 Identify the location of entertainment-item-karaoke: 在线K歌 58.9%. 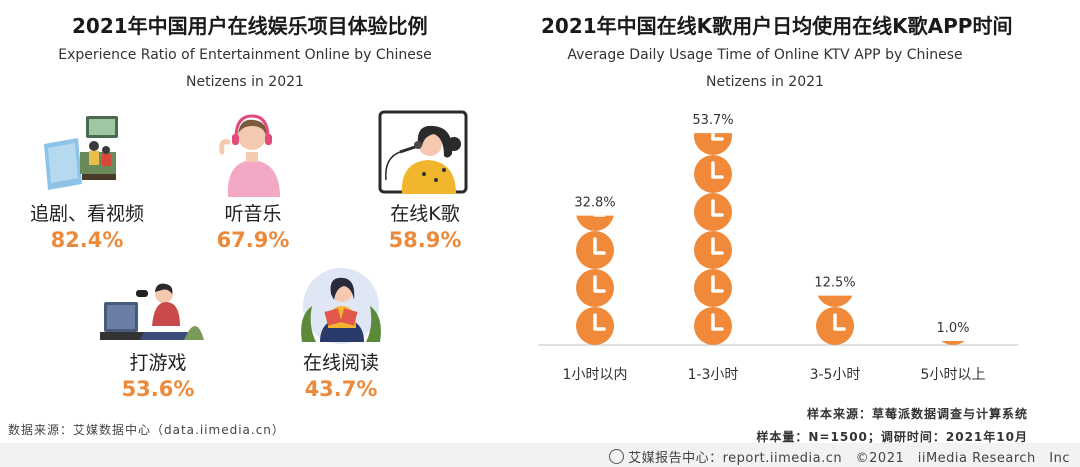
(425, 225).